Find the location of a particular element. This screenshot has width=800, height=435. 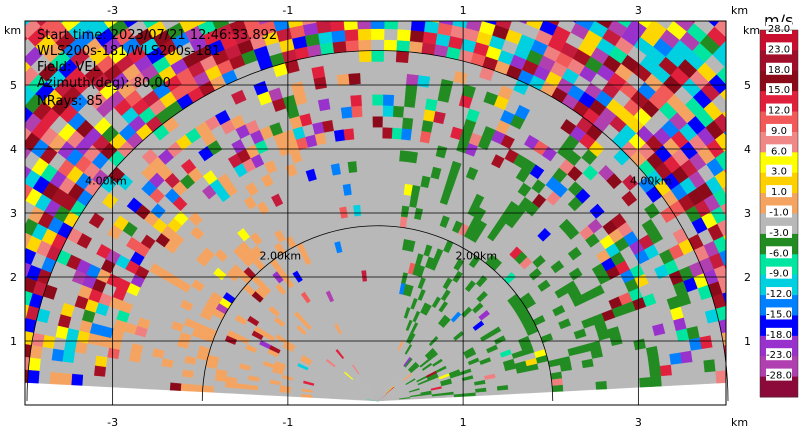

colorbar-label: 12.0 is located at coordinates (779, 111).